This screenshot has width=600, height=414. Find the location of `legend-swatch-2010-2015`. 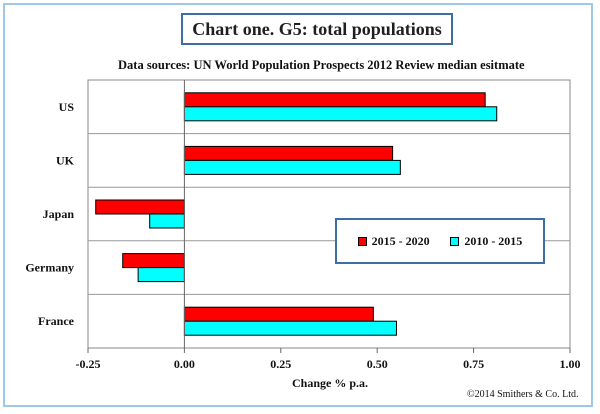

legend-swatch-2010-2015 is located at coordinates (455, 241).